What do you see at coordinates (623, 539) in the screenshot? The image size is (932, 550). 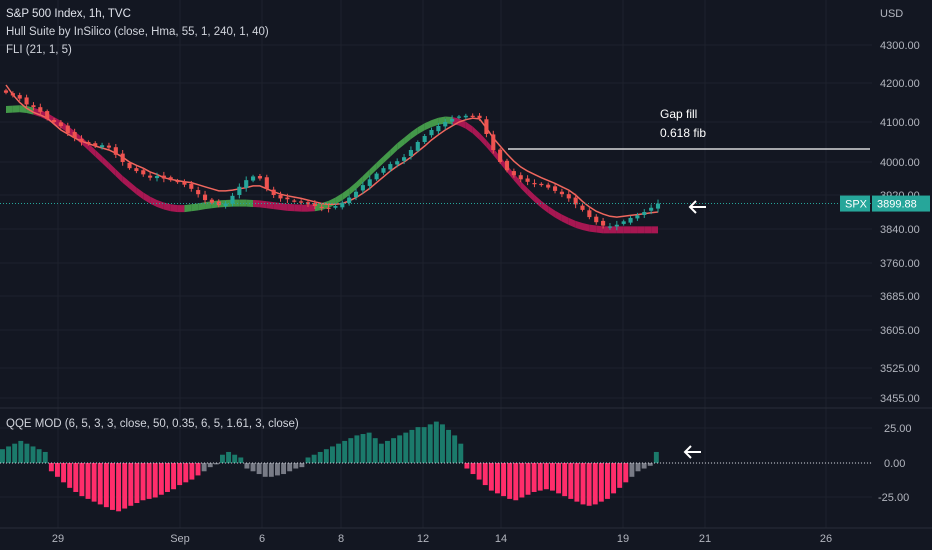 I see `time-tick-label: 19` at bounding box center [623, 539].